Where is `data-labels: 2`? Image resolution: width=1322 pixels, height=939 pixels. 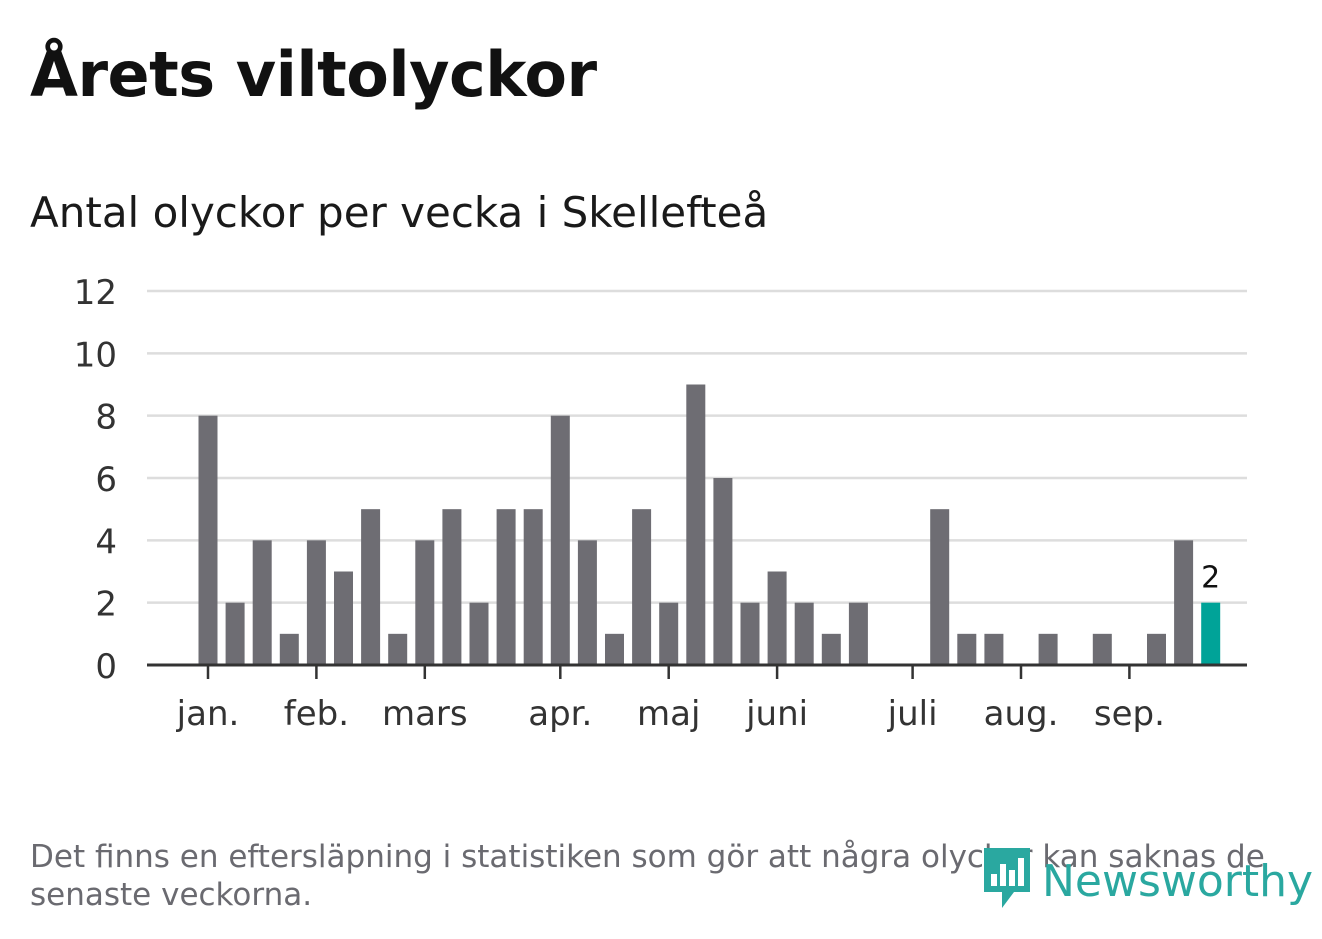
data-labels: 2 is located at coordinates (1210, 578).